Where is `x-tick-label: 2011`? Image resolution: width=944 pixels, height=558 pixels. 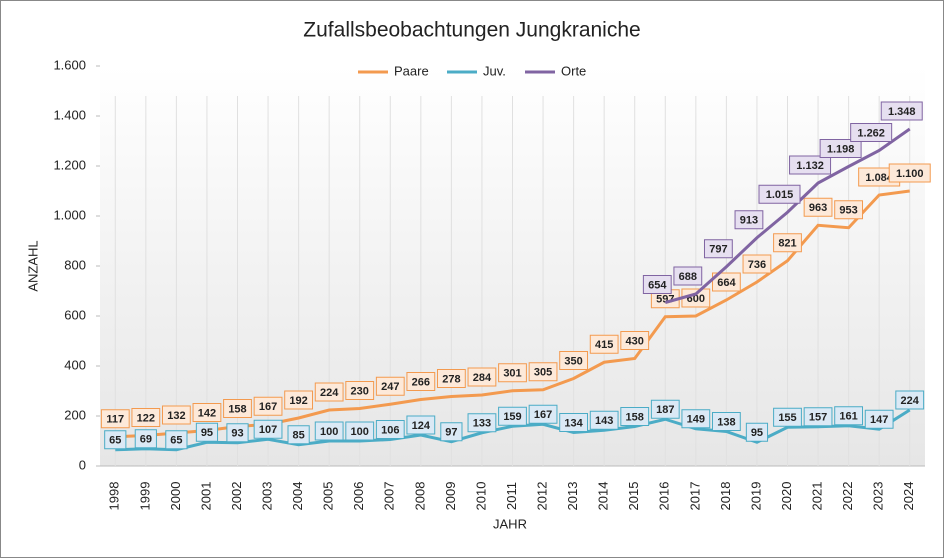
x-tick-label: 2011 is located at coordinates (511, 496).